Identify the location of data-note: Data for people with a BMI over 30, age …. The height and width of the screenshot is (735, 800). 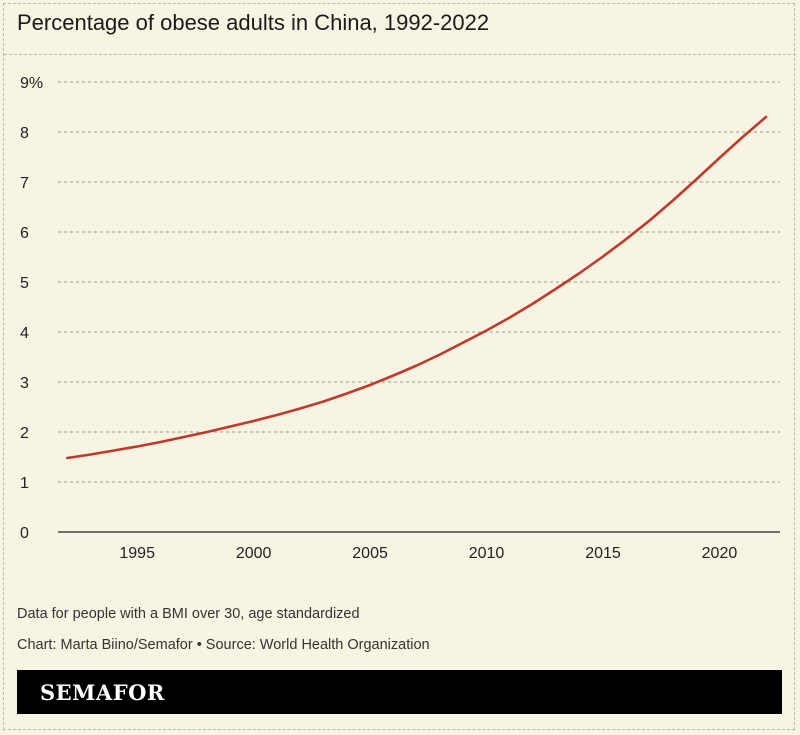
(188, 614).